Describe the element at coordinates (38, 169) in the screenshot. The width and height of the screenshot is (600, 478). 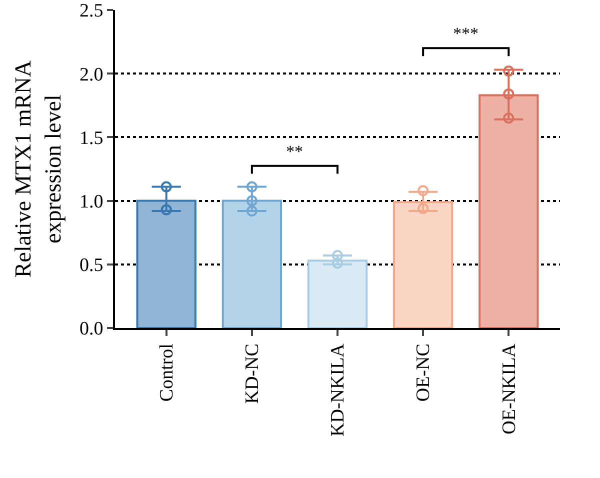
I see `y-axis-title: Relative MTX1 mRNA expression level` at that location.